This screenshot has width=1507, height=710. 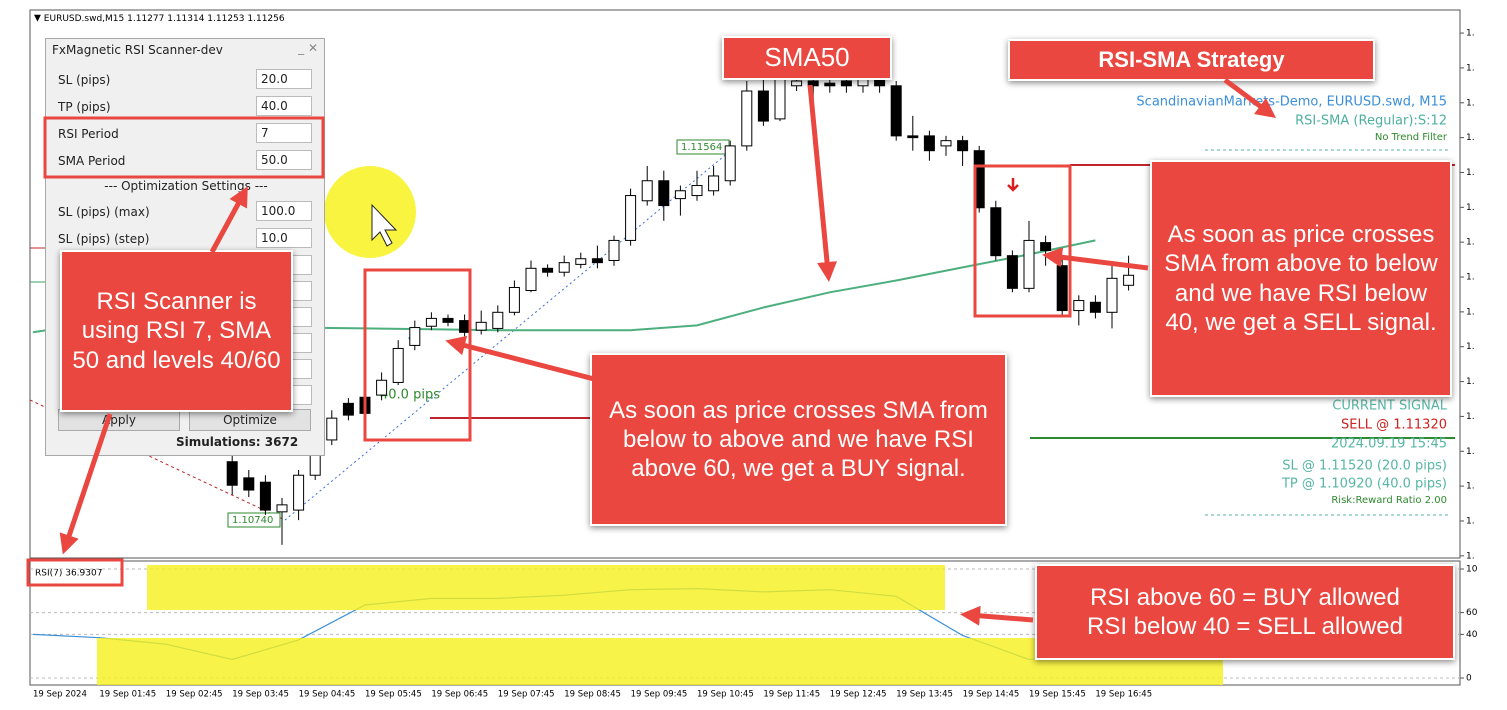 What do you see at coordinates (546, 587) in the screenshot?
I see `rsi-zone` at bounding box center [546, 587].